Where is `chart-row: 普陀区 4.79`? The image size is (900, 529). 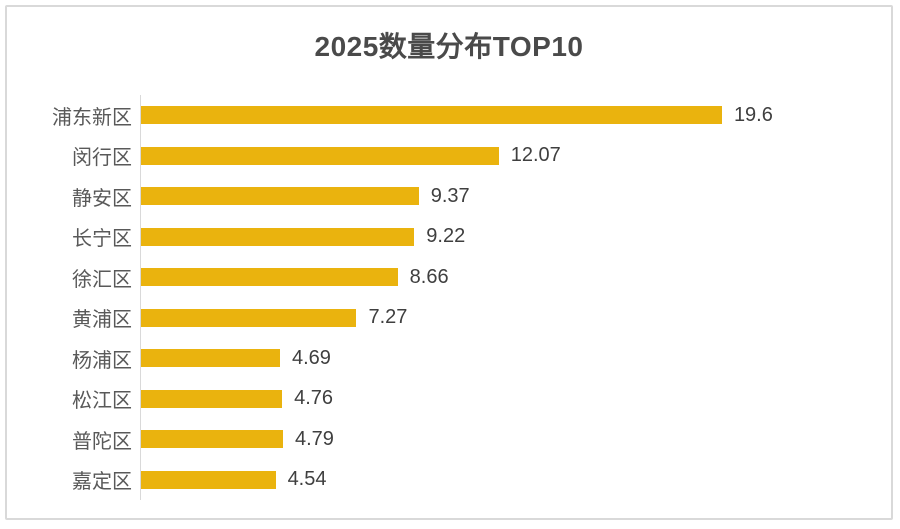
chart-row: 普陀区 4.79 is located at coordinates (457, 439).